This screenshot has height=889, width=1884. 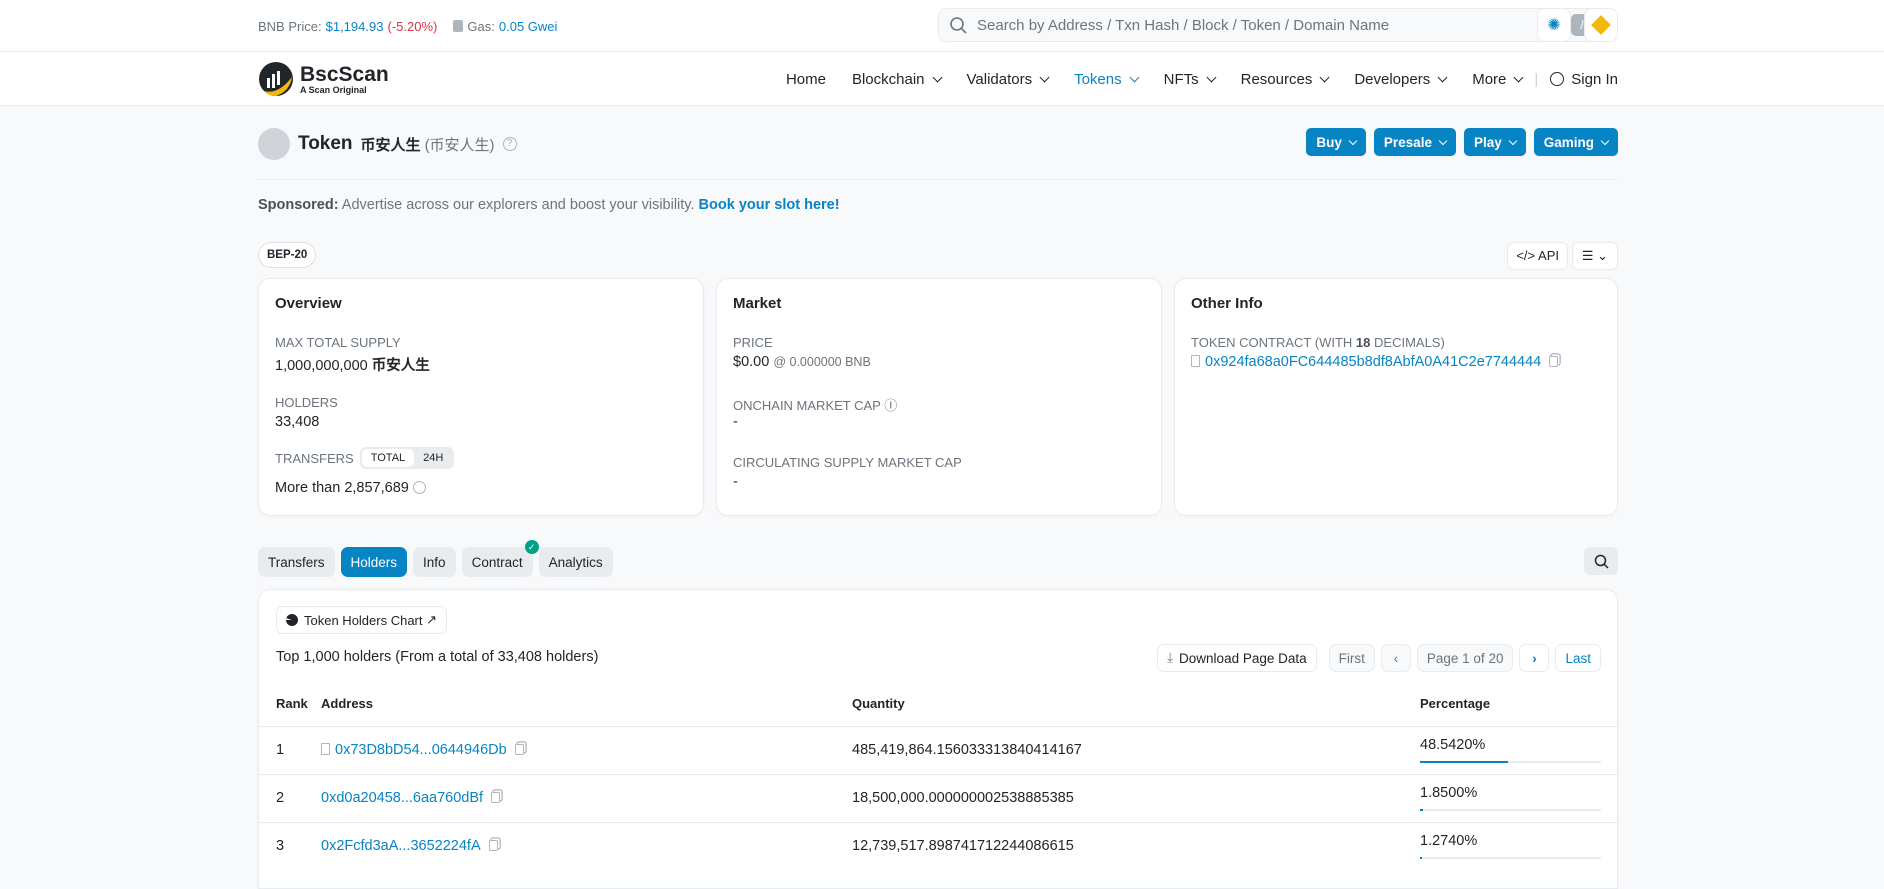 I want to click on max-supply-unit: 币安人生, so click(x=400, y=366).